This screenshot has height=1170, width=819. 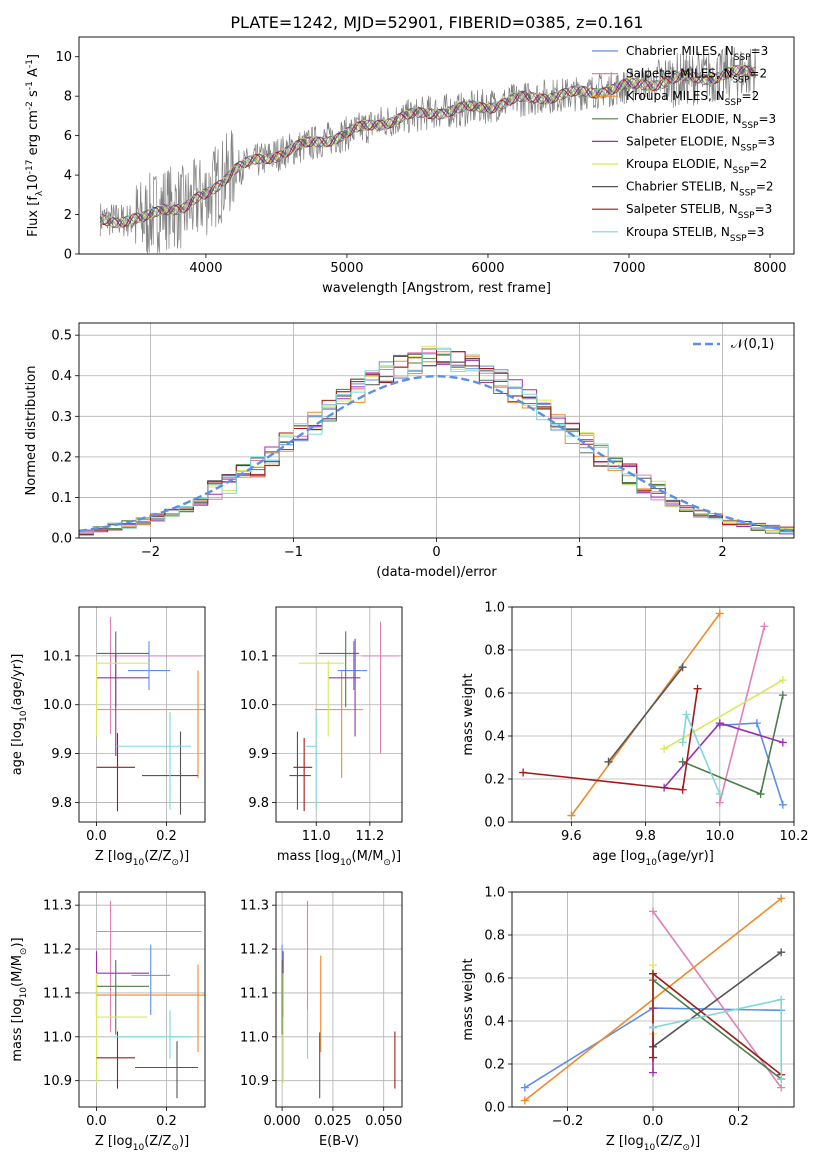 I want to click on y-tick-label: 6, so click(x=68, y=136).